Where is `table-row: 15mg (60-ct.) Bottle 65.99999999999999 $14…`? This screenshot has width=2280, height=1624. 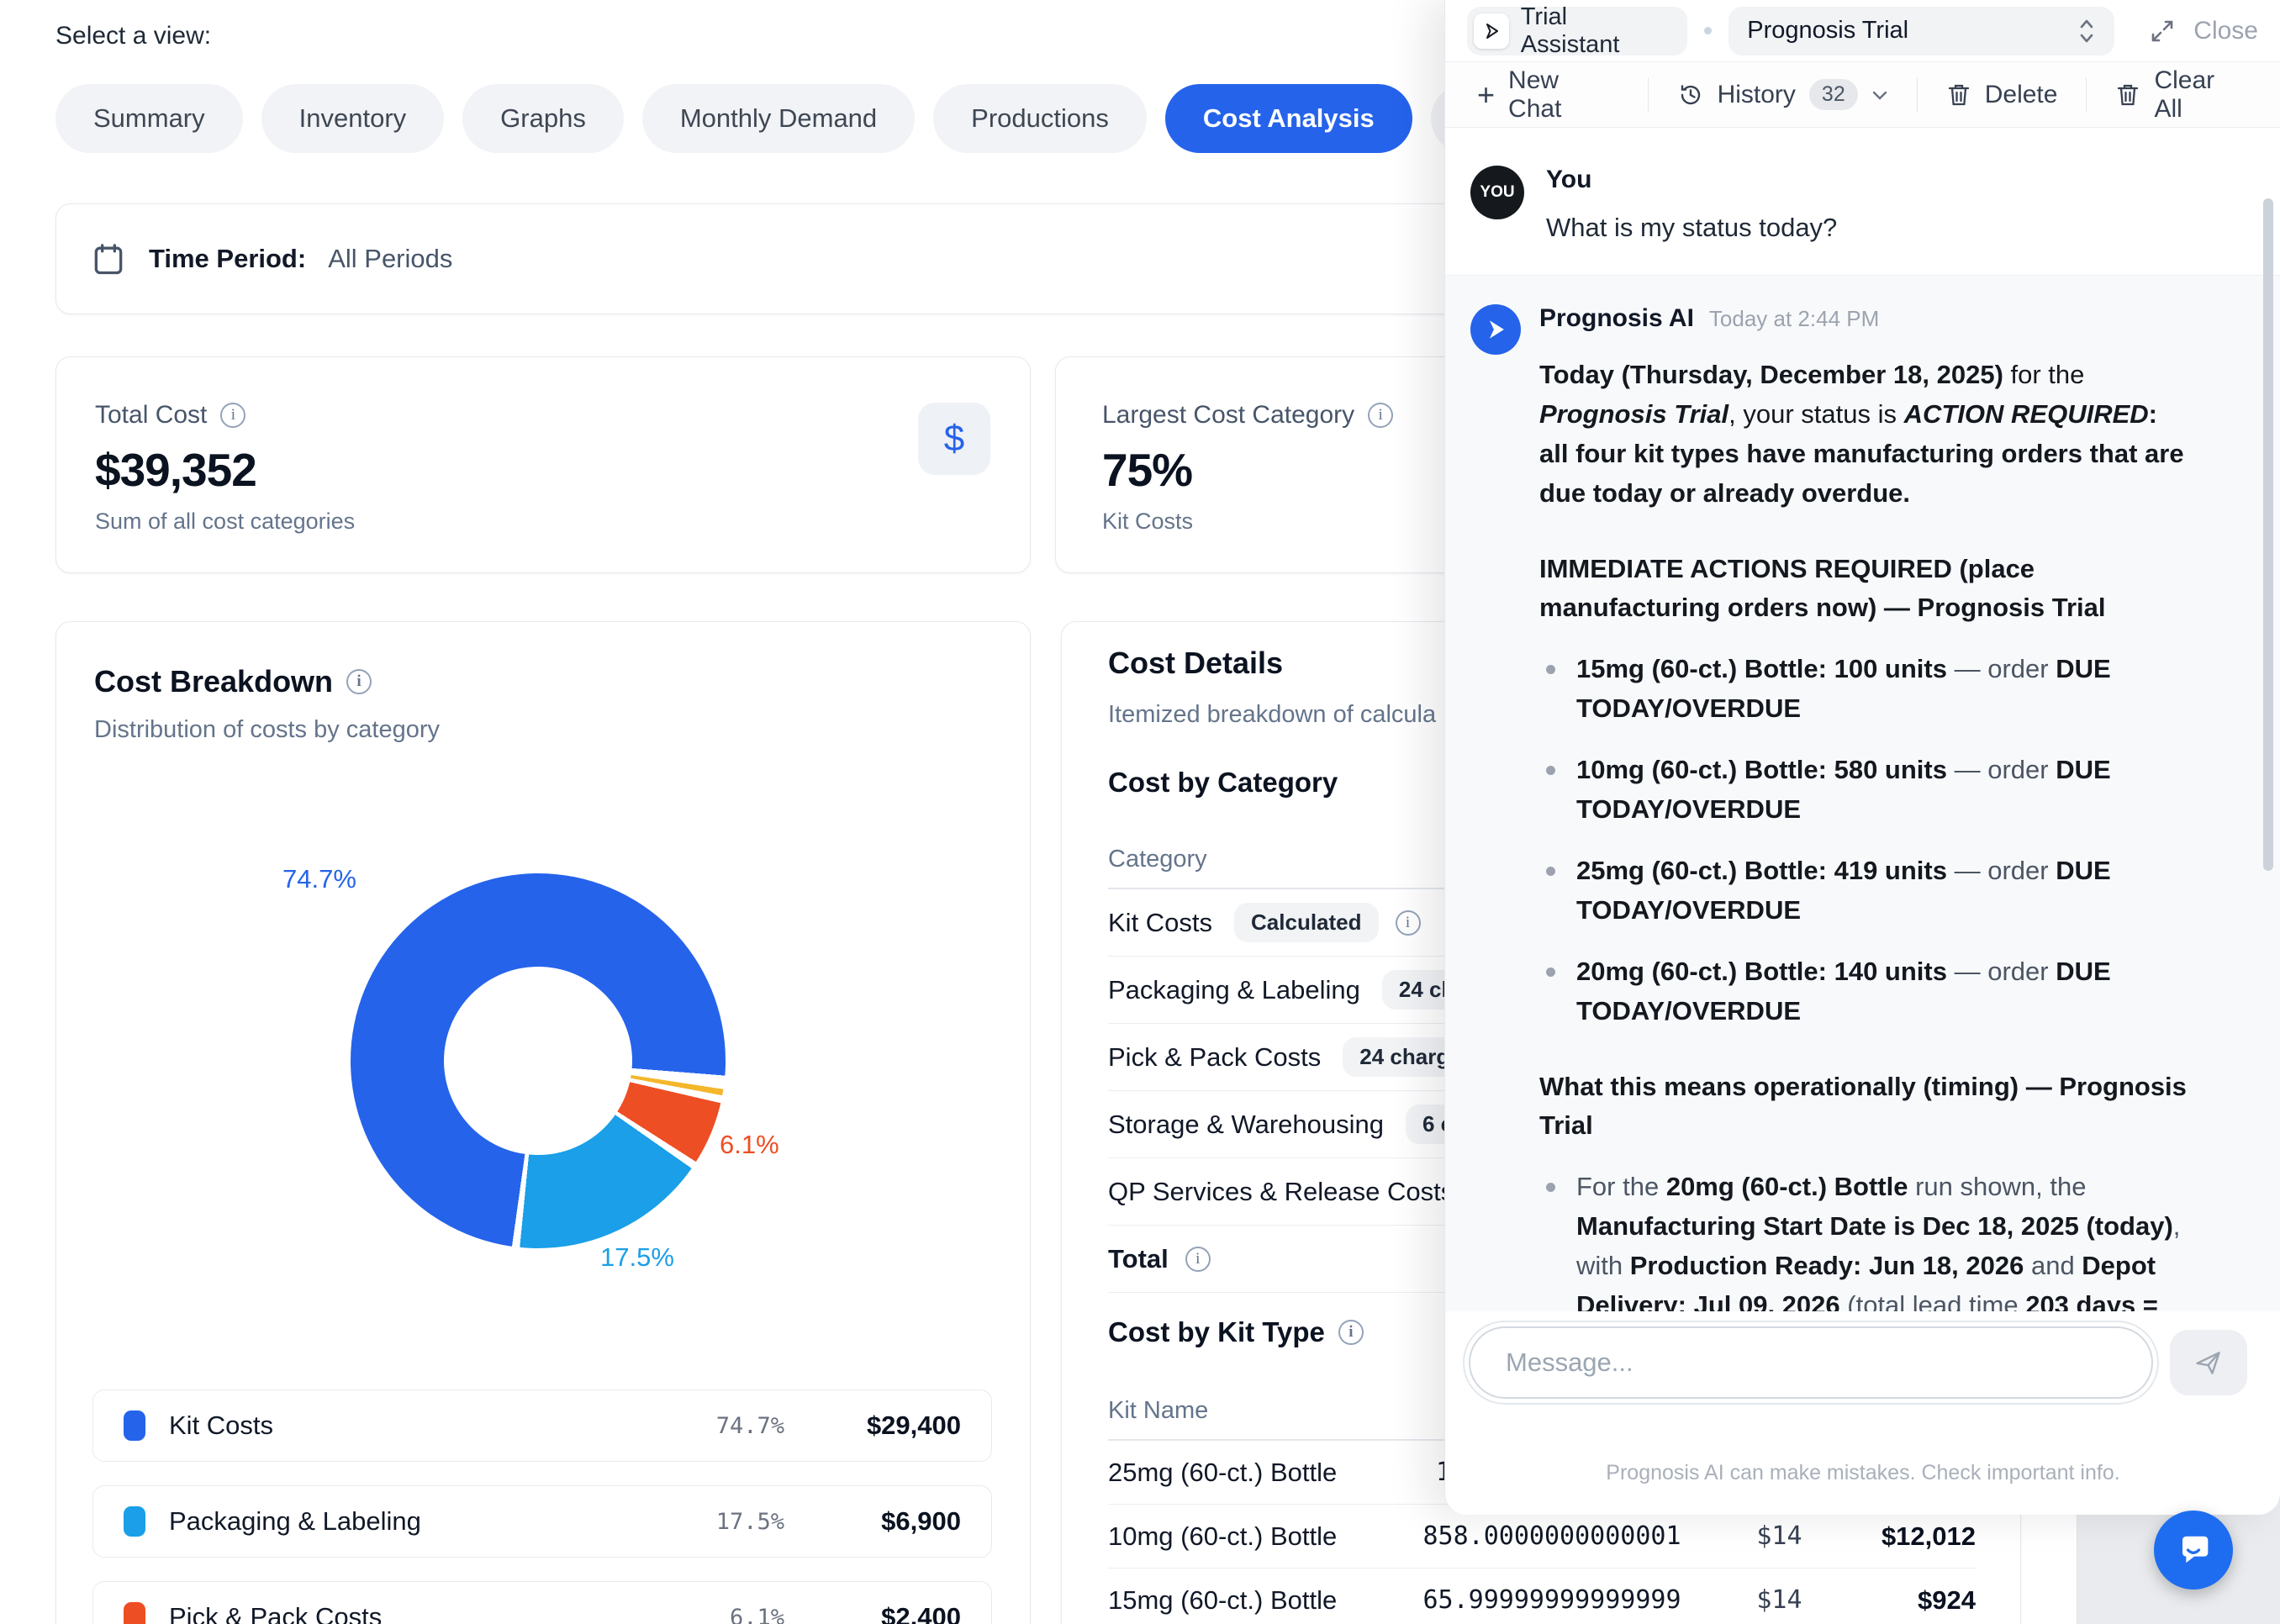
table-row: 15mg (60-ct.) Bottle 65.99999999999999 $14… is located at coordinates (1542, 1596).